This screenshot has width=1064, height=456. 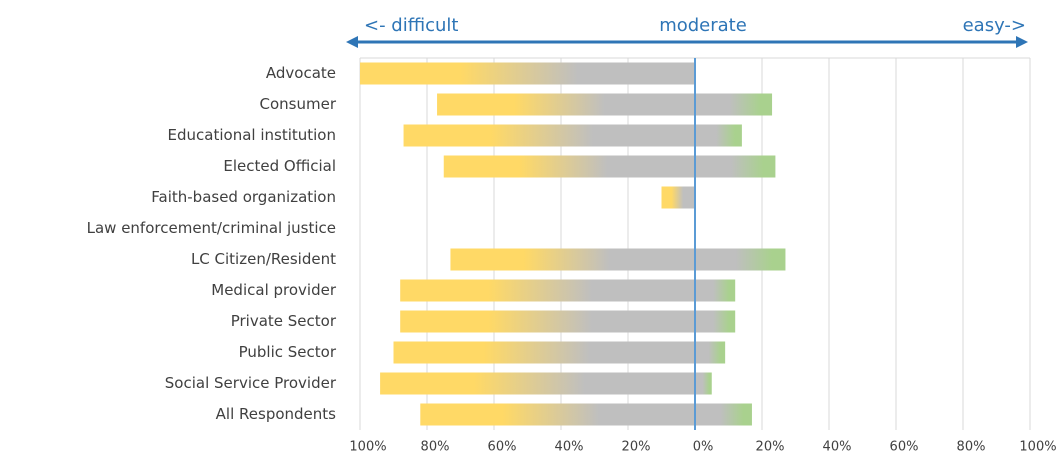 I want to click on category-label: Law enforcement/criminal justice, so click(x=211, y=228).